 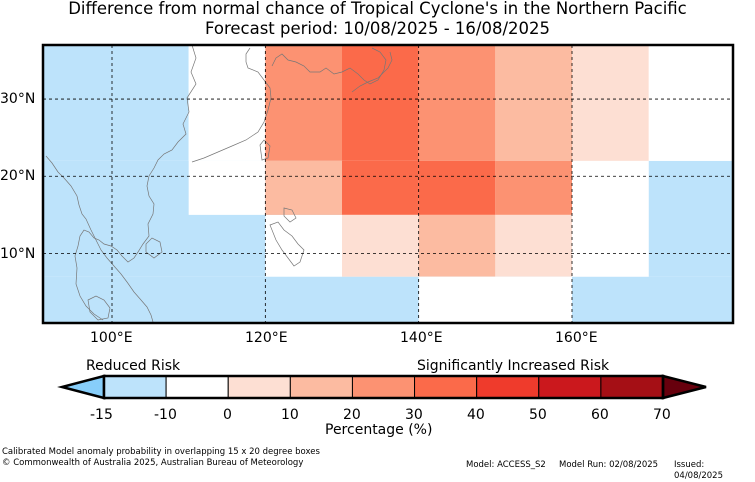 What do you see at coordinates (538, 415) in the screenshot?
I see `colorbar-tick-label: 50` at bounding box center [538, 415].